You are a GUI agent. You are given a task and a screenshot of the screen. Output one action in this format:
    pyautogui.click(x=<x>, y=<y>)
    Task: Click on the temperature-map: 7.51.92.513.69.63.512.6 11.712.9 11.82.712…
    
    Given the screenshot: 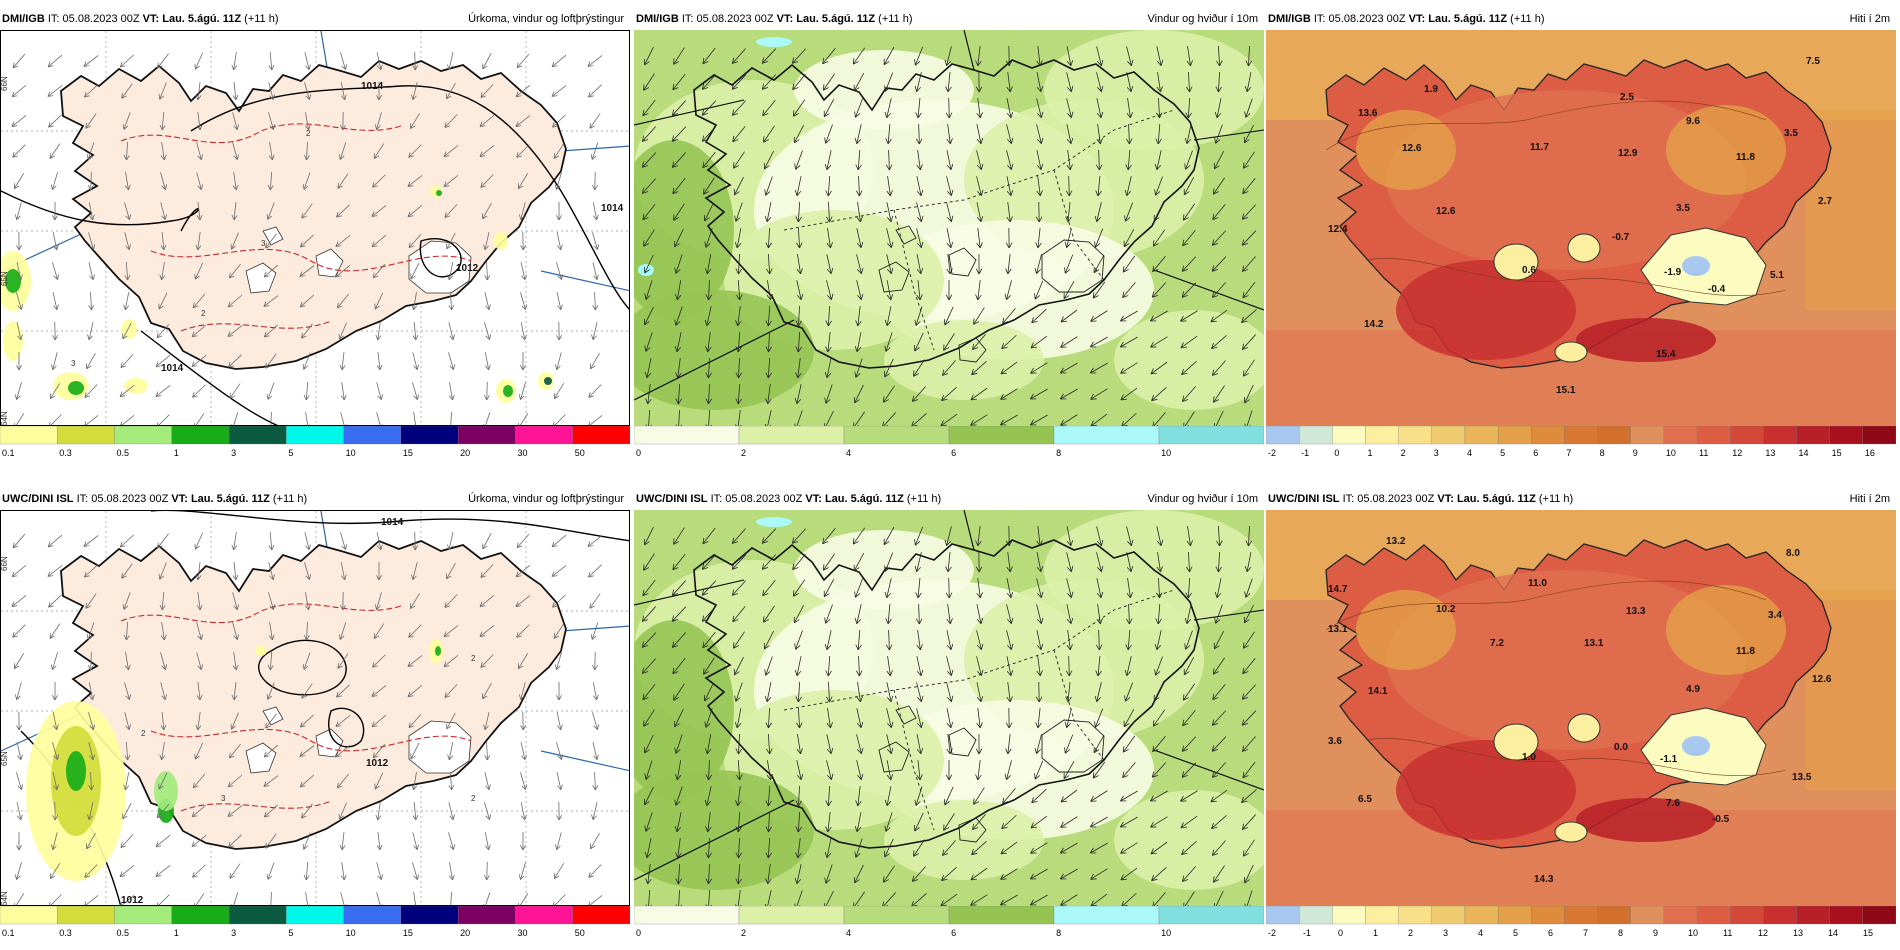 What is the action you would take?
    pyautogui.click(x=1581, y=228)
    